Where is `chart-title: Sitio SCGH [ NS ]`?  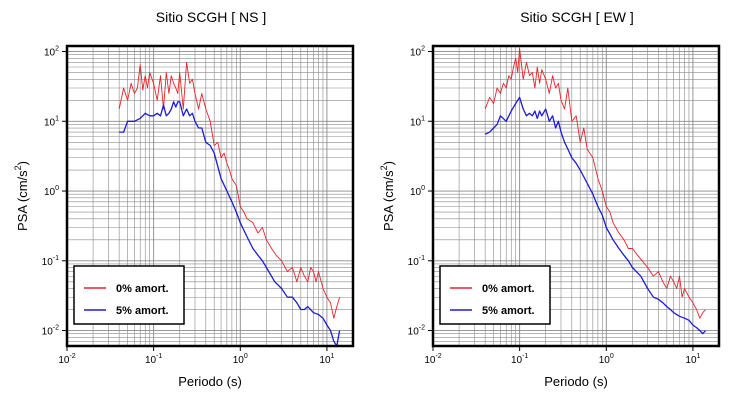
chart-title: Sitio SCGH [ NS ] is located at coordinates (211, 17).